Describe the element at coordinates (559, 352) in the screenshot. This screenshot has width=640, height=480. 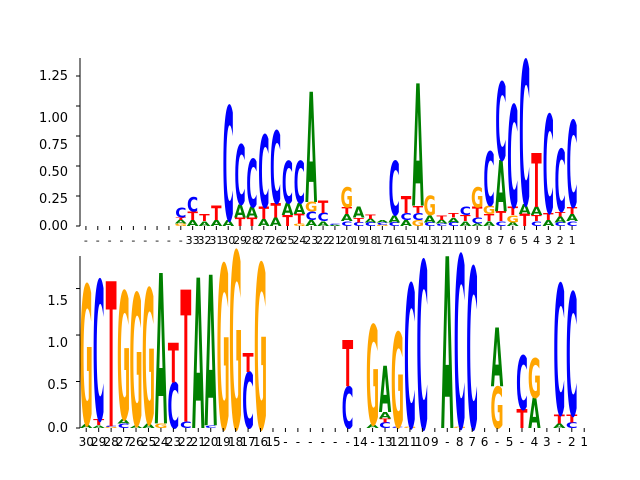
I see `bottom-logo-letter-38-2: C` at that location.